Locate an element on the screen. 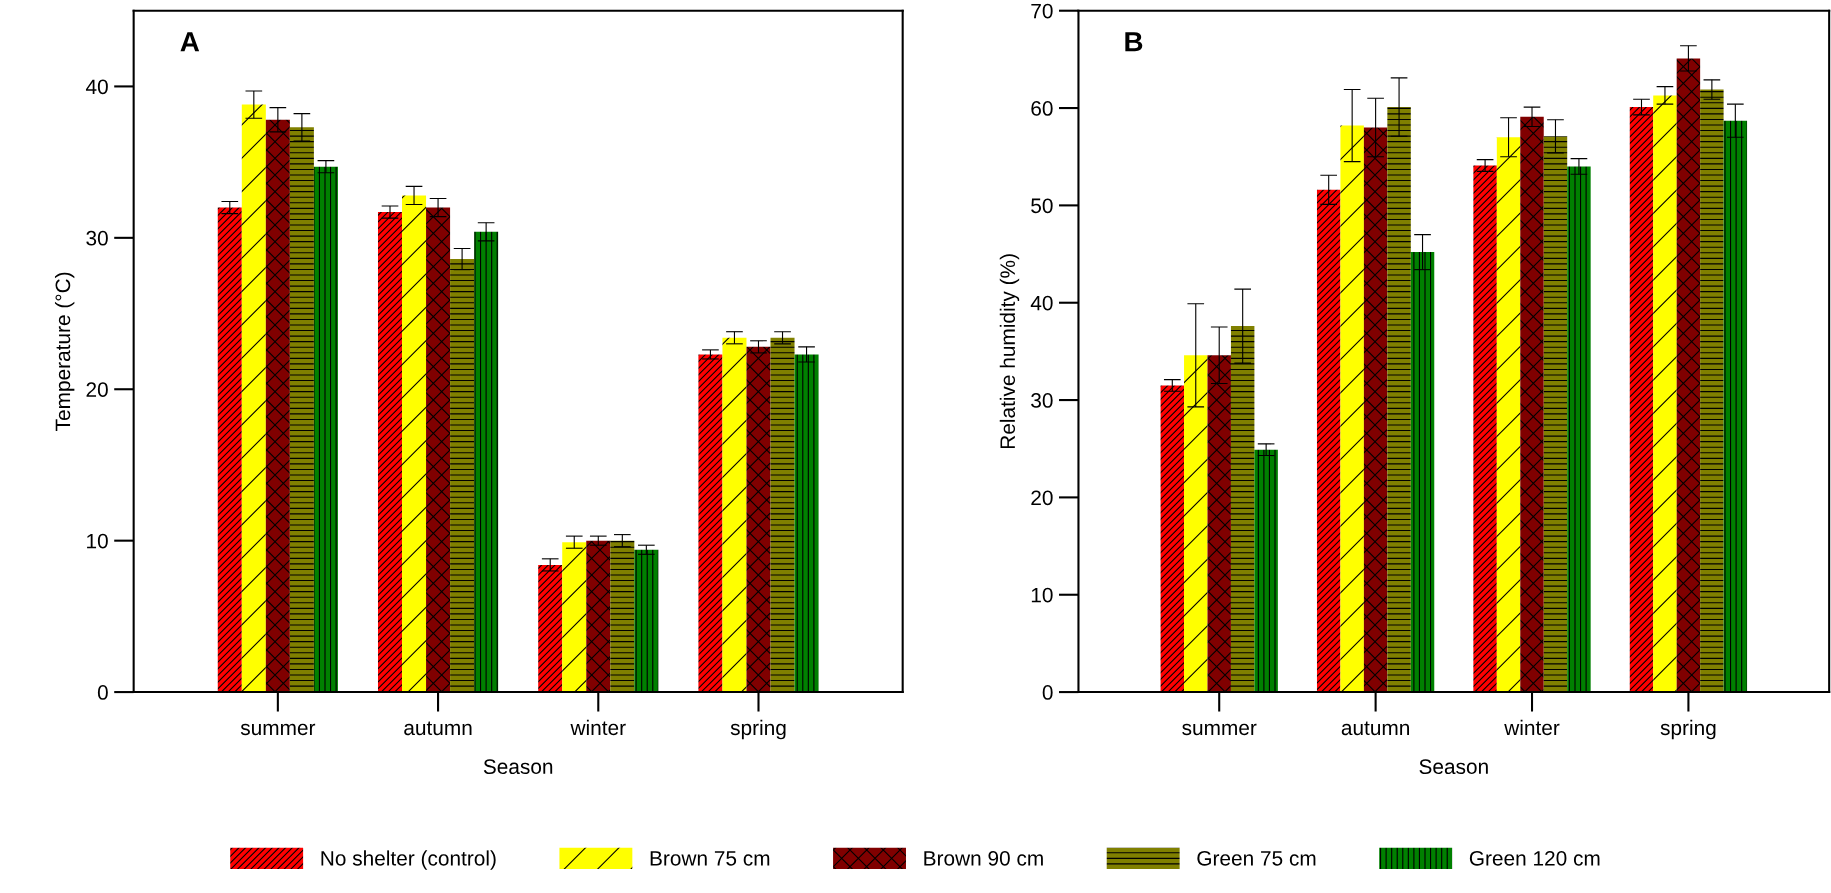  legend-label: Green 120 cm is located at coordinates (1534, 858).